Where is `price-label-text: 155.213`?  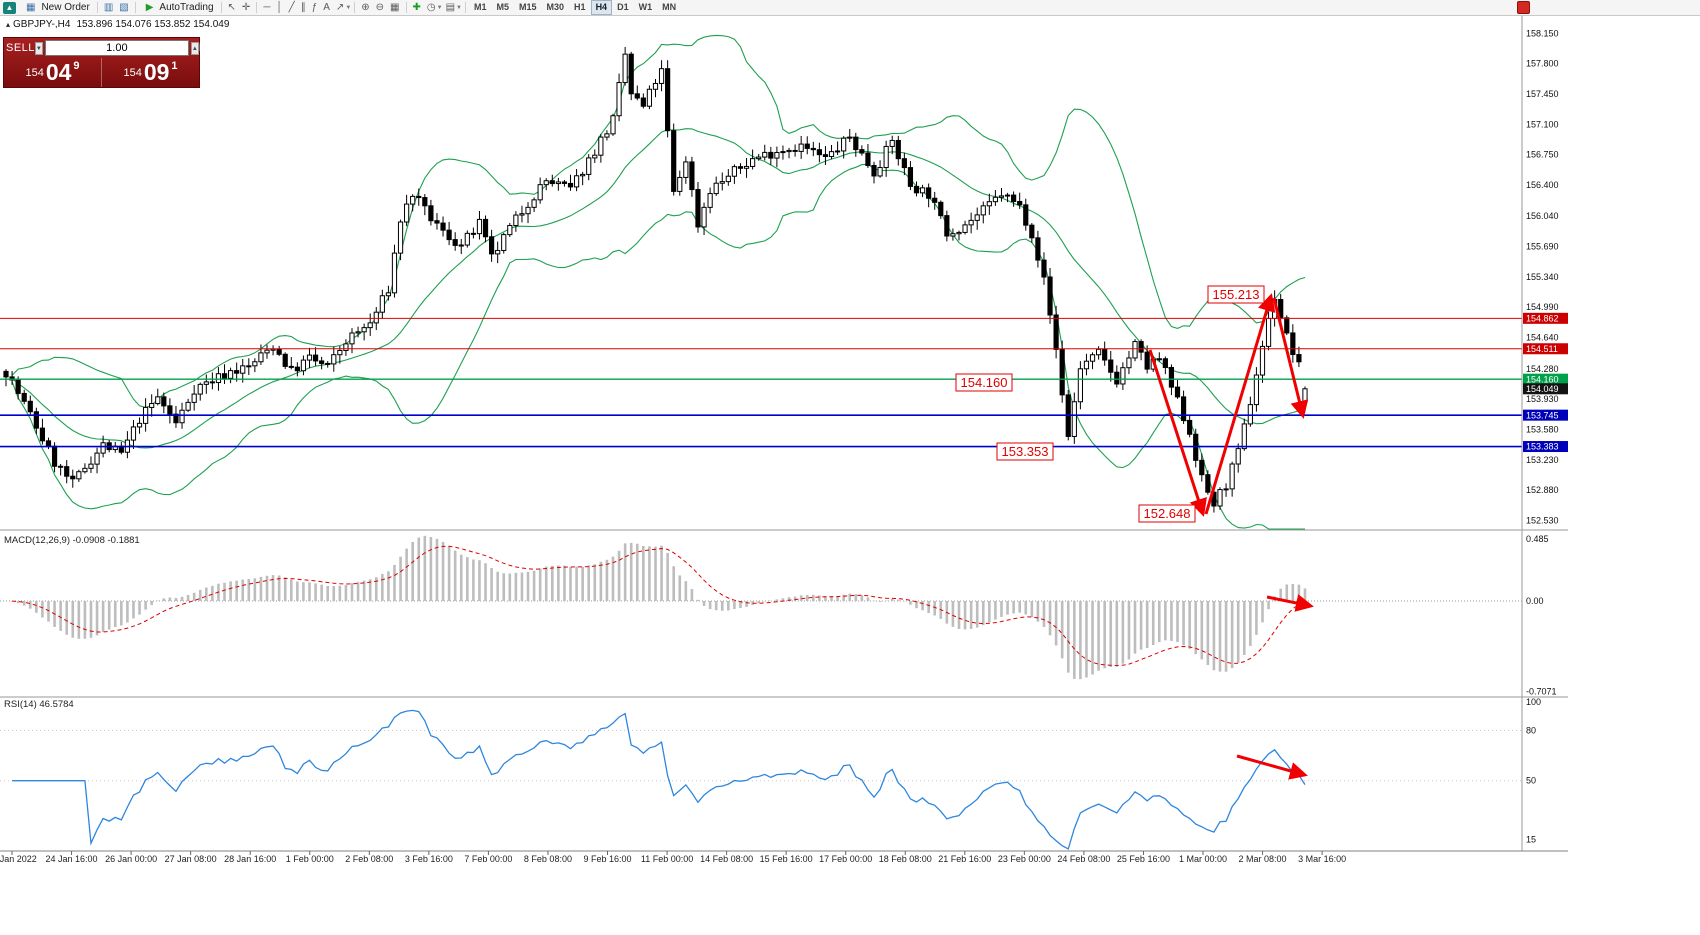
price-label-text: 155.213 is located at coordinates (1236, 294).